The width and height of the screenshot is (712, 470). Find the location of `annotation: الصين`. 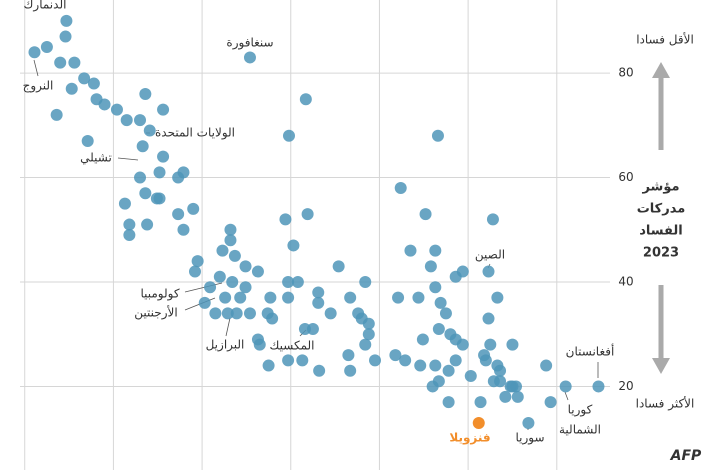

annotation: الصين is located at coordinates (490, 255).